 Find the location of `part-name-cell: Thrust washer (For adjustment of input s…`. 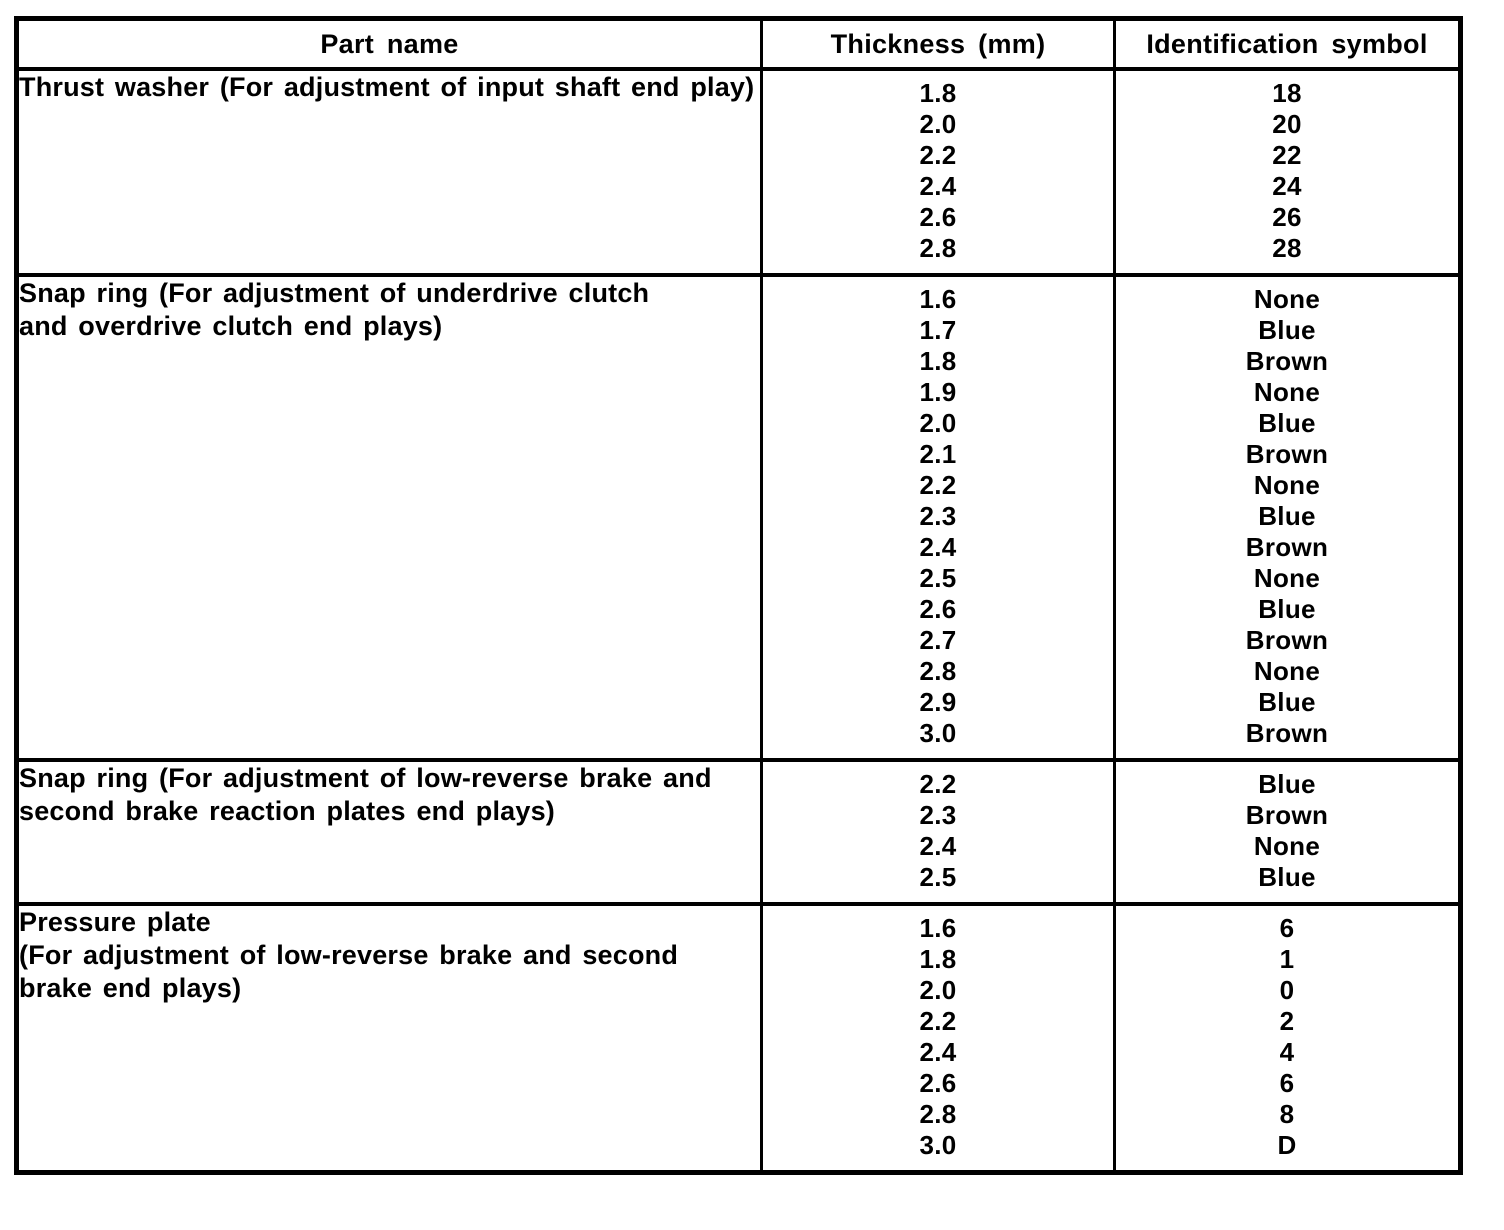

part-name-cell: Thrust washer (For adjustment of input s… is located at coordinates (389, 172).